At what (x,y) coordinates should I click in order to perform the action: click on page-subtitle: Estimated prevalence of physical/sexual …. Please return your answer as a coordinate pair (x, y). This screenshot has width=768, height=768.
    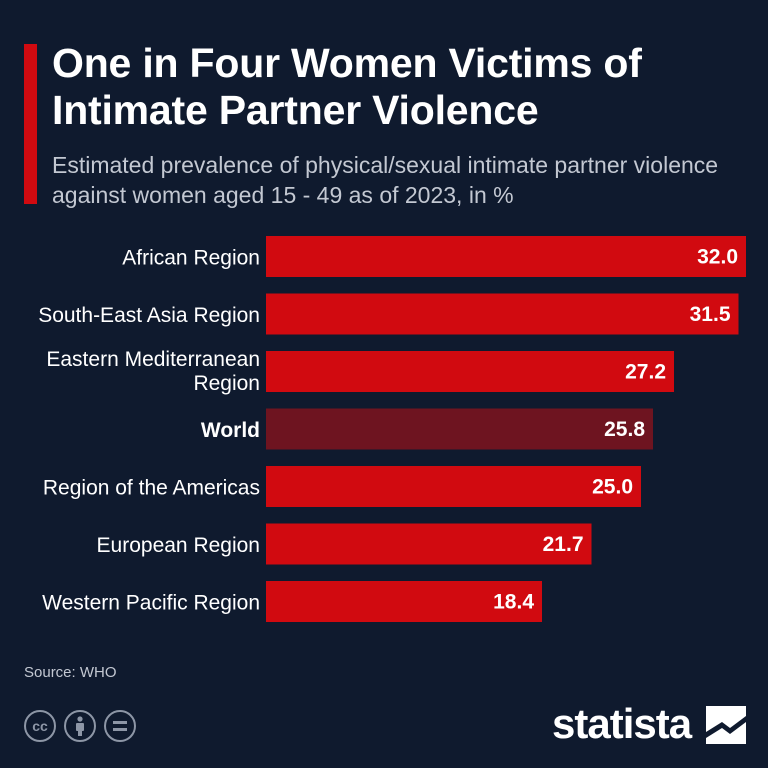
    Looking at the image, I should click on (385, 180).